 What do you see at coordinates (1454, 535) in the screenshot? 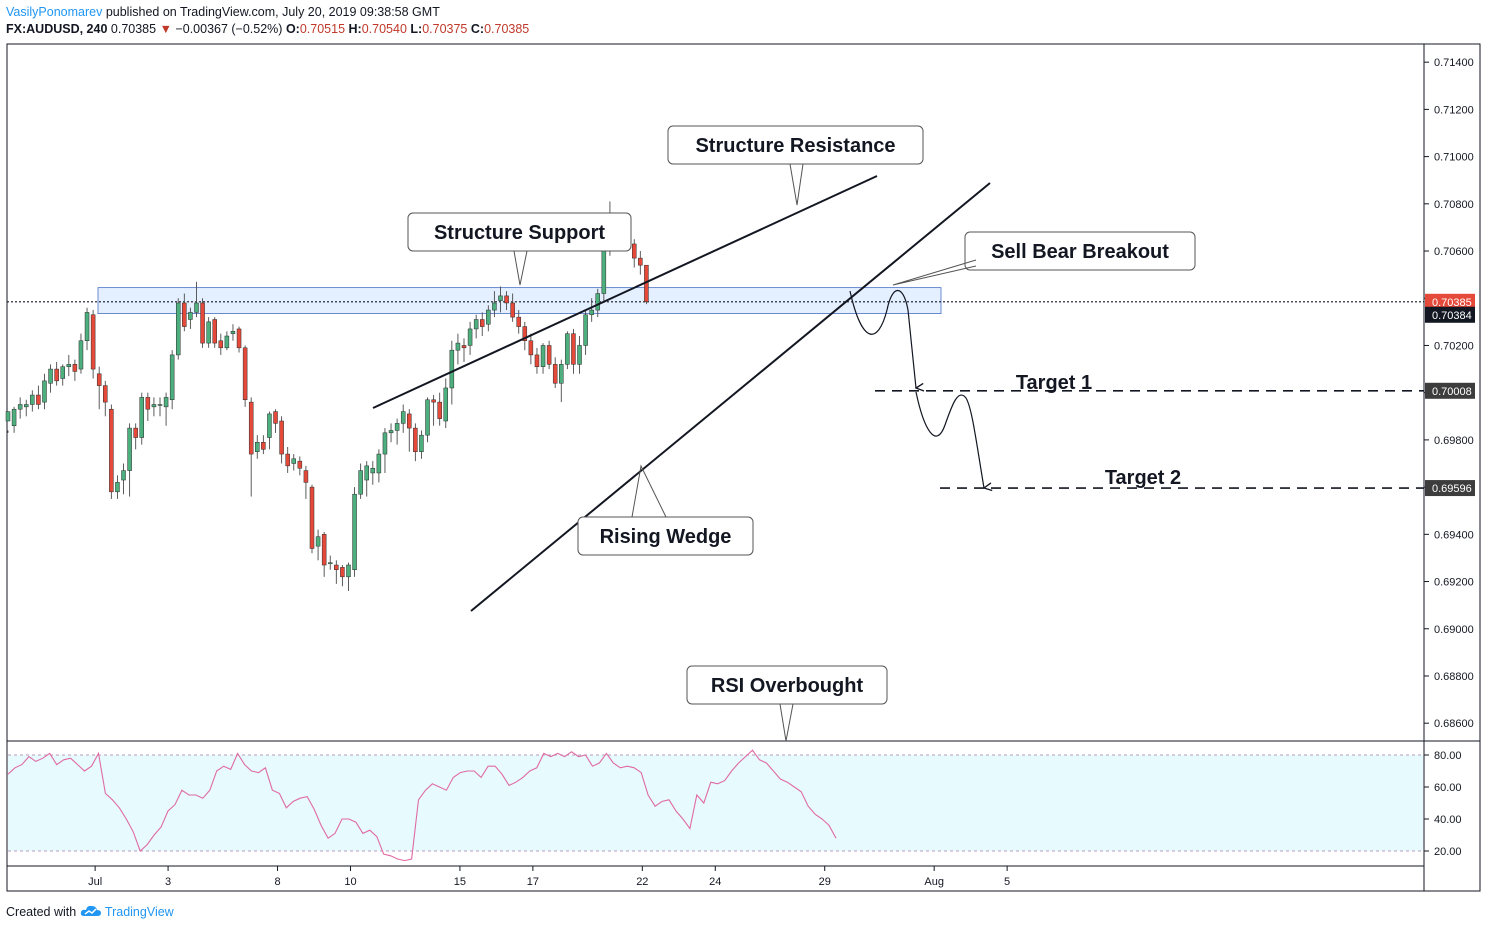
I see `y-tick-label: 0.69400` at bounding box center [1454, 535].